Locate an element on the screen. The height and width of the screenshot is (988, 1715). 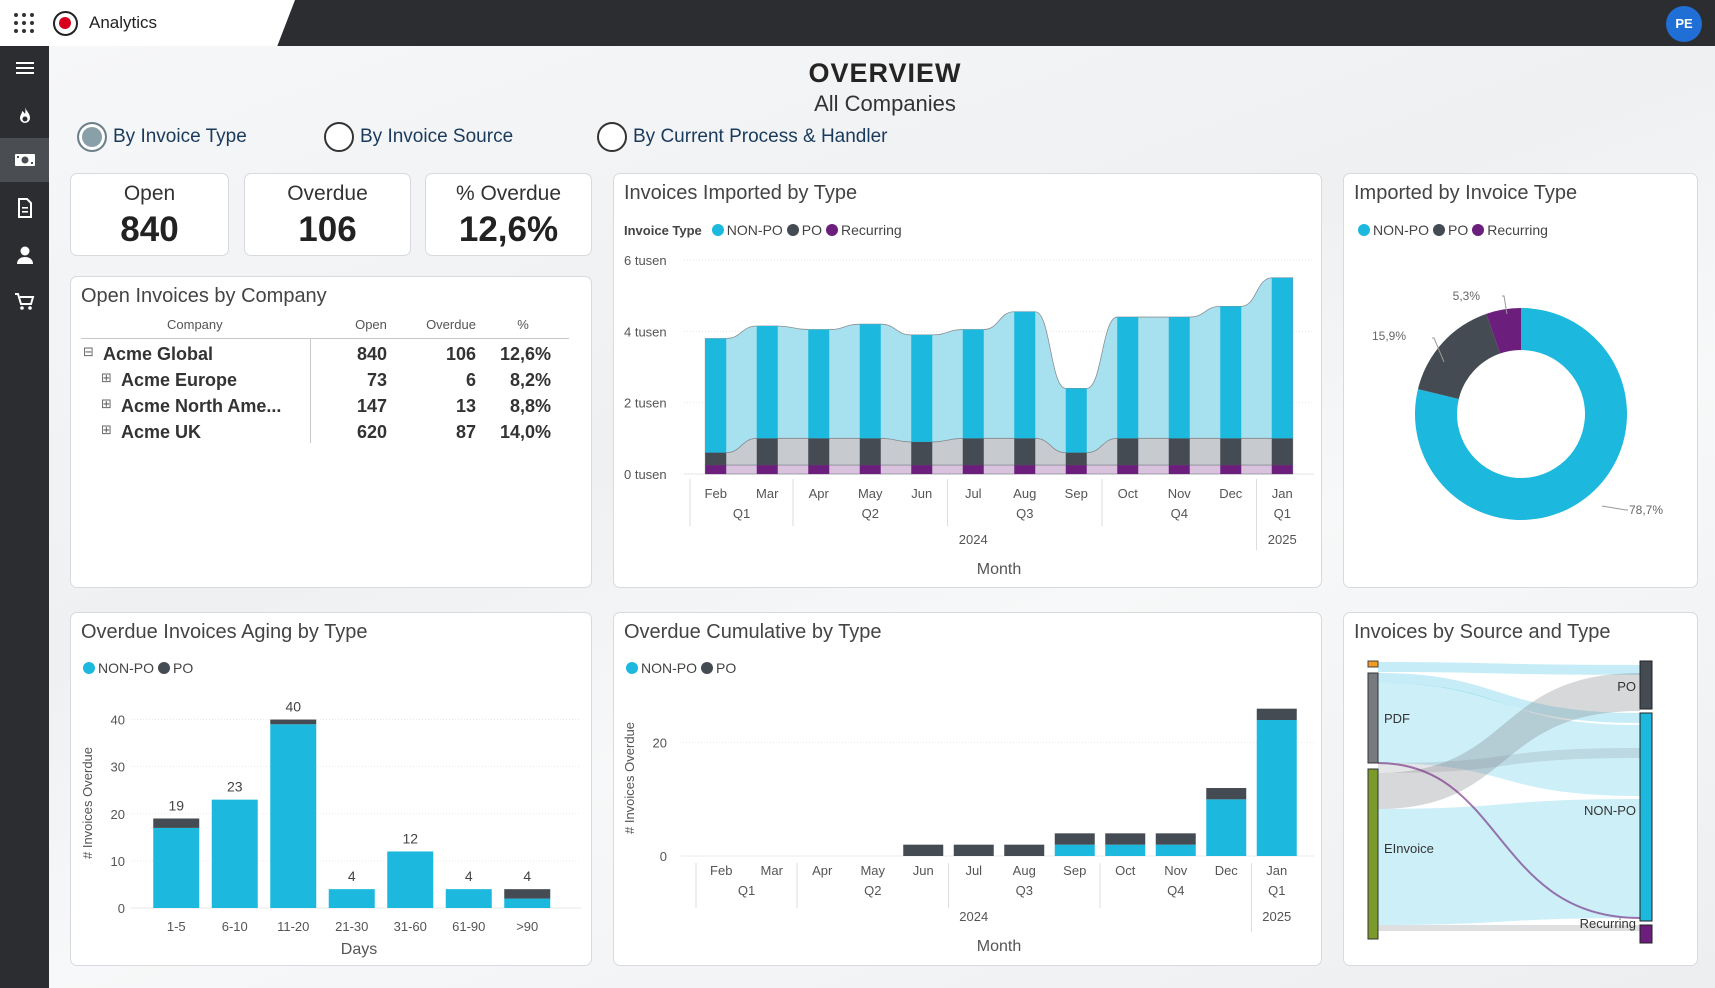
sankey-node-einvoice is located at coordinates (1373, 854).